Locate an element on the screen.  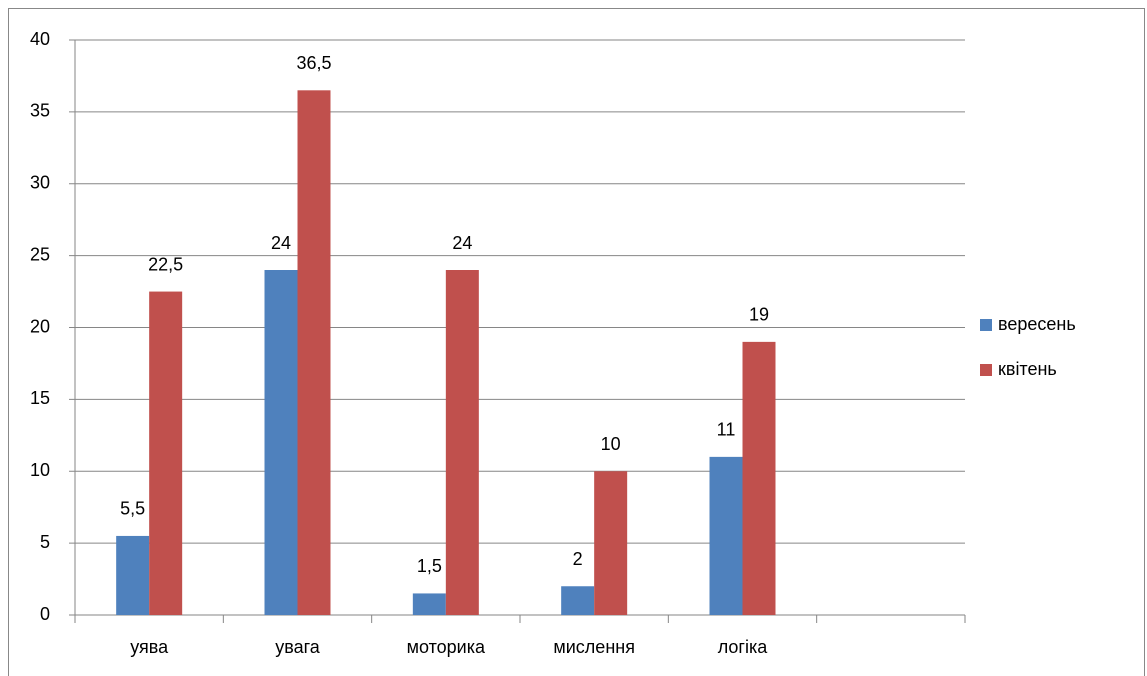
x-tick-label: увага is located at coordinates (298, 647).